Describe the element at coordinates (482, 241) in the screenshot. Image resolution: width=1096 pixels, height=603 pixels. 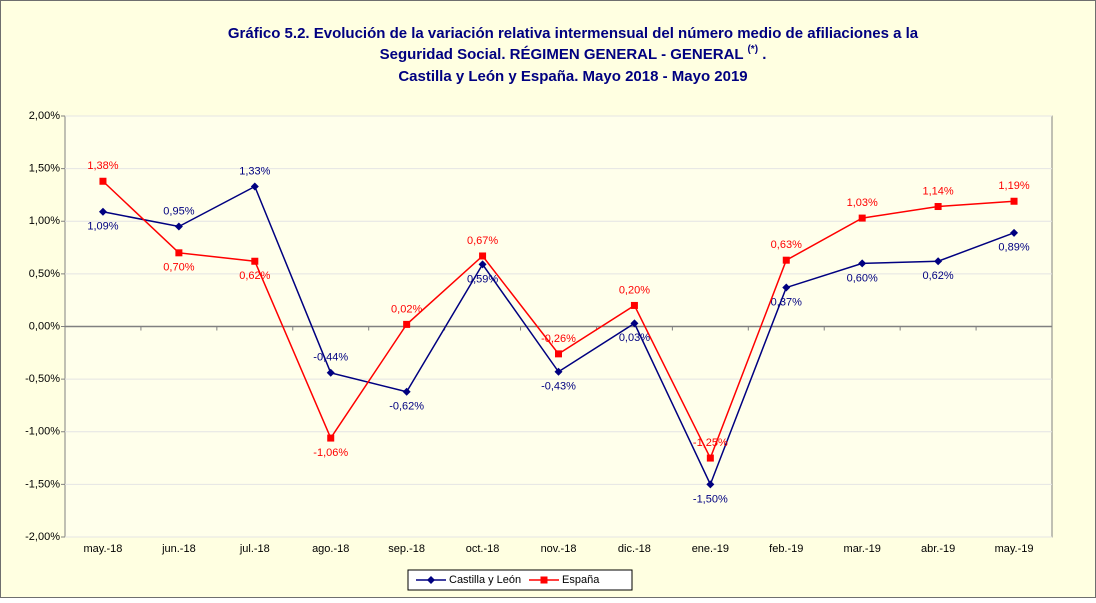
I see `data-label: 0,67%` at that location.